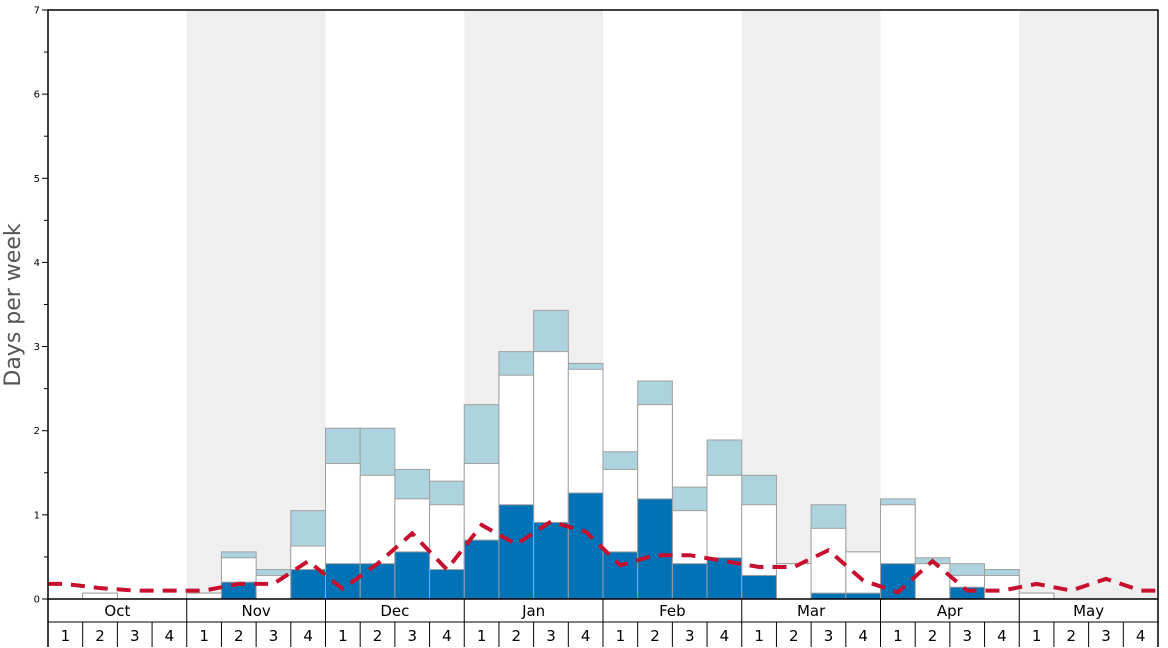  What do you see at coordinates (394, 611) in the screenshot?
I see `month-label-dec: Dec` at bounding box center [394, 611].